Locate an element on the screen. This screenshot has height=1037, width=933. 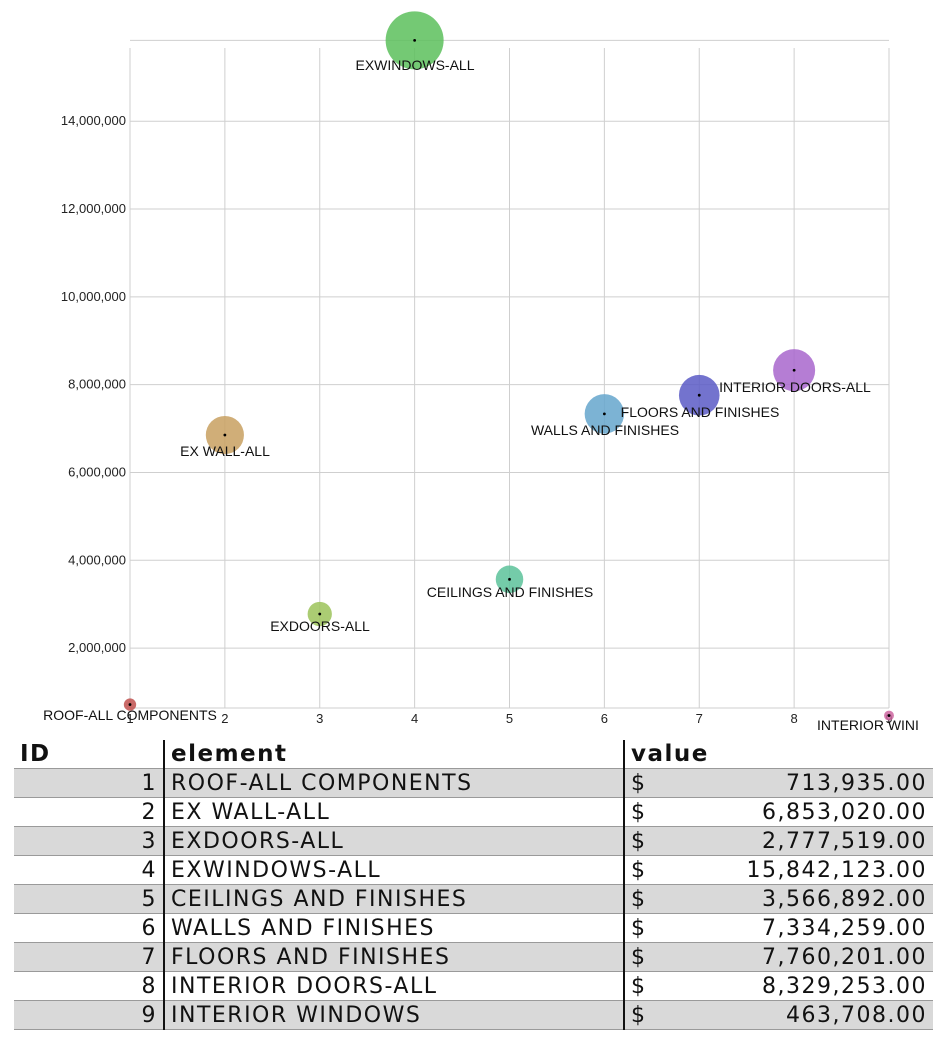
table-row: 2 EX WALL-ALL $6,853,020.00 is located at coordinates (473, 812).